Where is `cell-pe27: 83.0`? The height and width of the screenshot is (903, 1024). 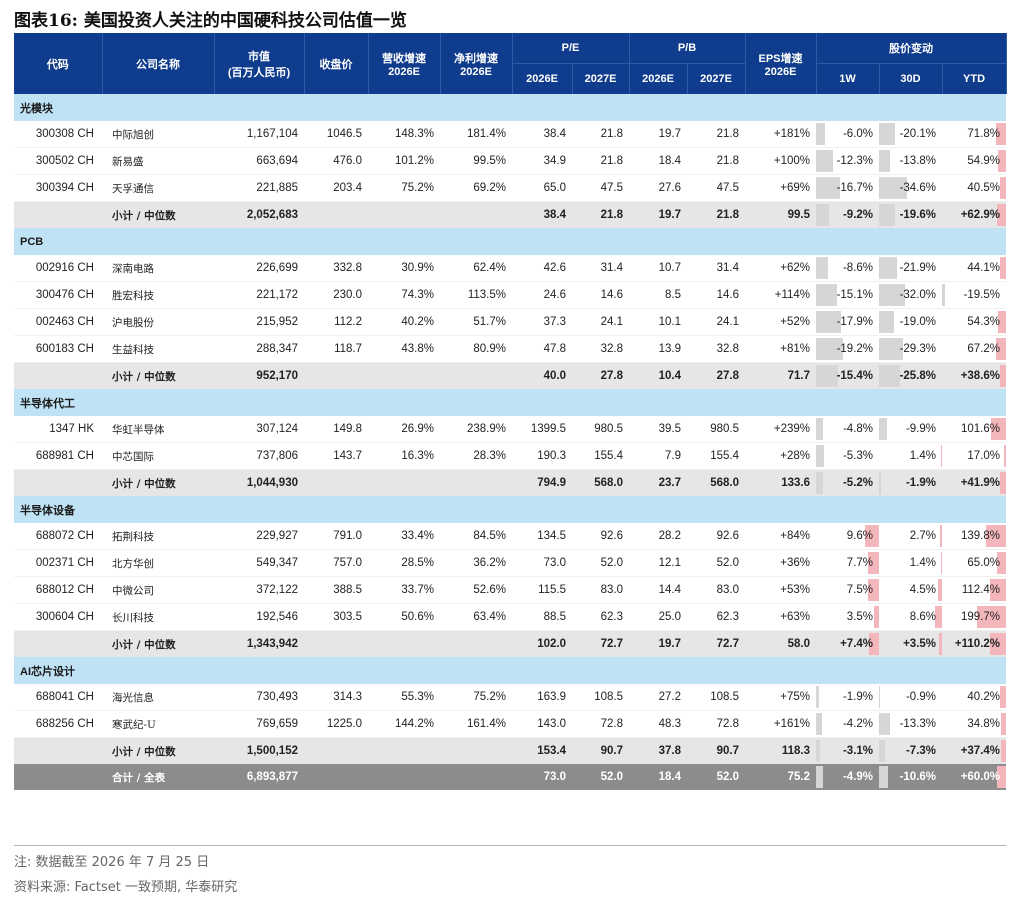
cell-pe27: 83.0 is located at coordinates (601, 590).